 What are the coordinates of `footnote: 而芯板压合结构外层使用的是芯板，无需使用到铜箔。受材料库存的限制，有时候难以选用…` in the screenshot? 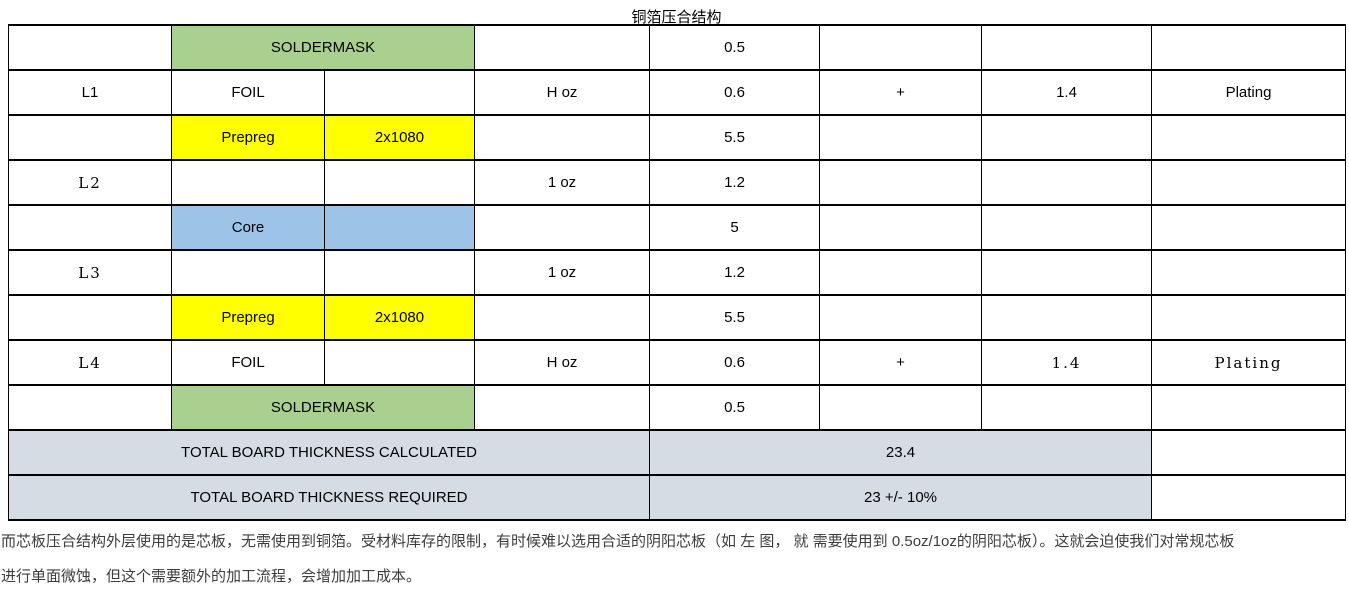 It's located at (674, 559).